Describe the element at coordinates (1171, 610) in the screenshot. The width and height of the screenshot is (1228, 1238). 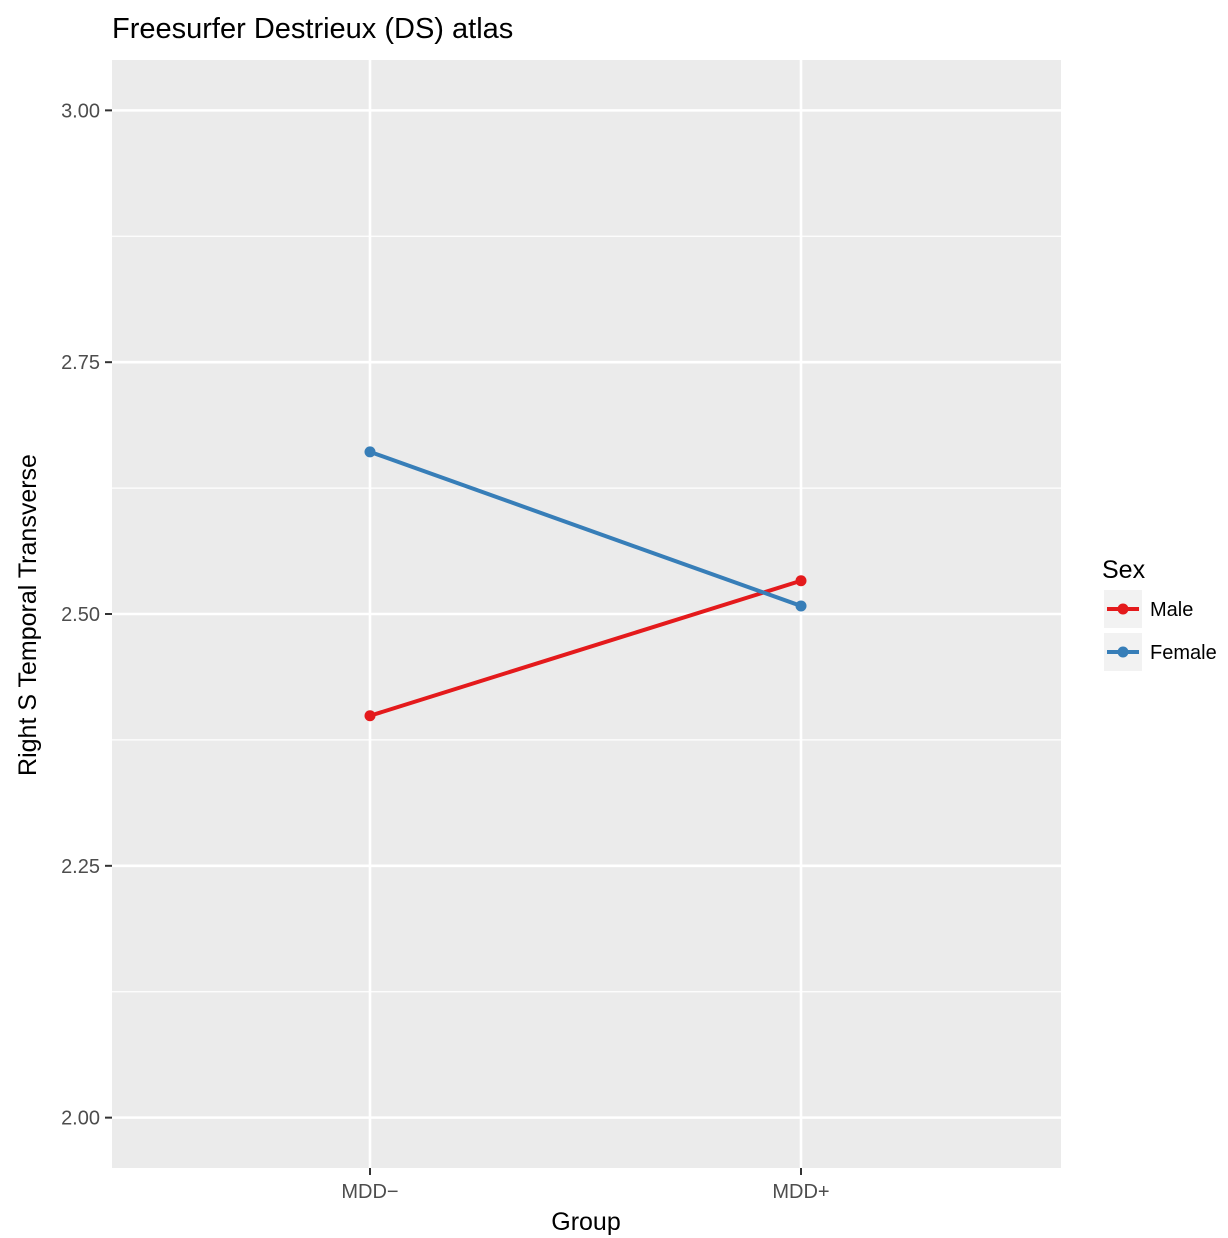
I see `legend-label-male: Male` at that location.